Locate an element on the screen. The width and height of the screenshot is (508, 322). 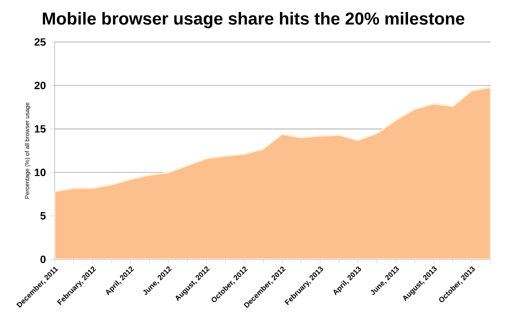
y-tick-label: 5 is located at coordinates (43, 216).